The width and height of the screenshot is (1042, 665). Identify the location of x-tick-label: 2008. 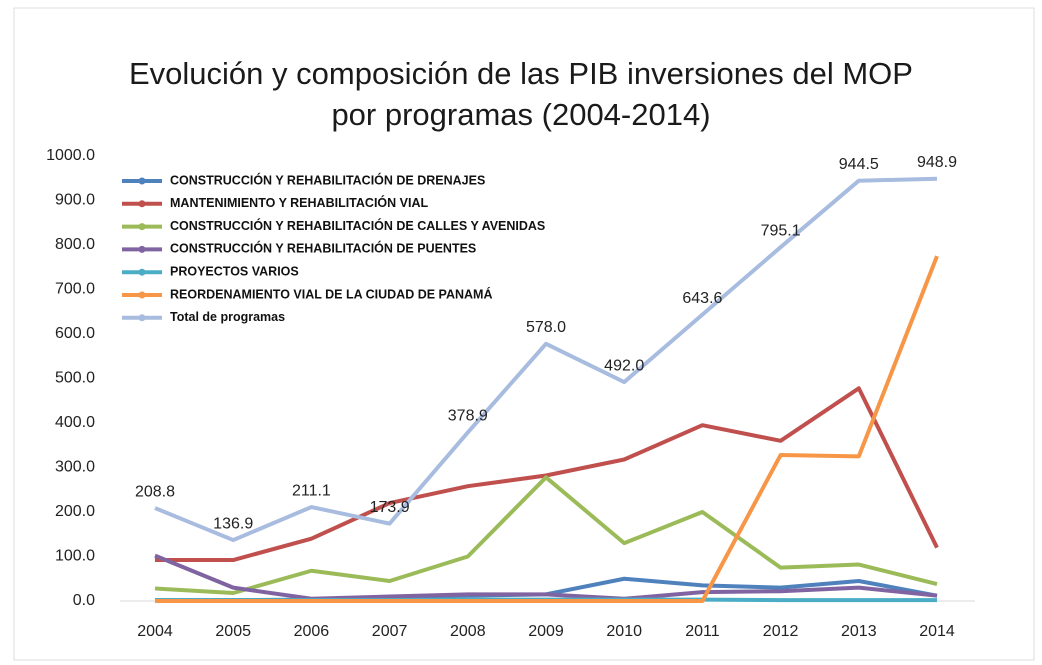
(468, 631).